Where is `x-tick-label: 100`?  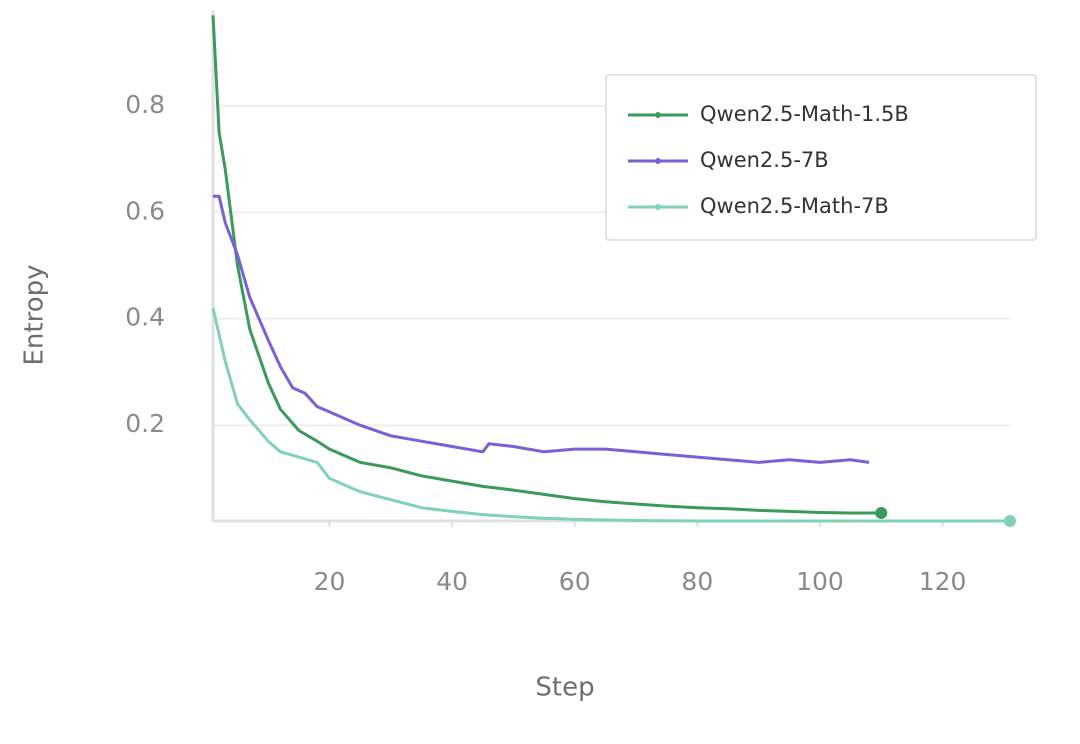 x-tick-label: 100 is located at coordinates (820, 581).